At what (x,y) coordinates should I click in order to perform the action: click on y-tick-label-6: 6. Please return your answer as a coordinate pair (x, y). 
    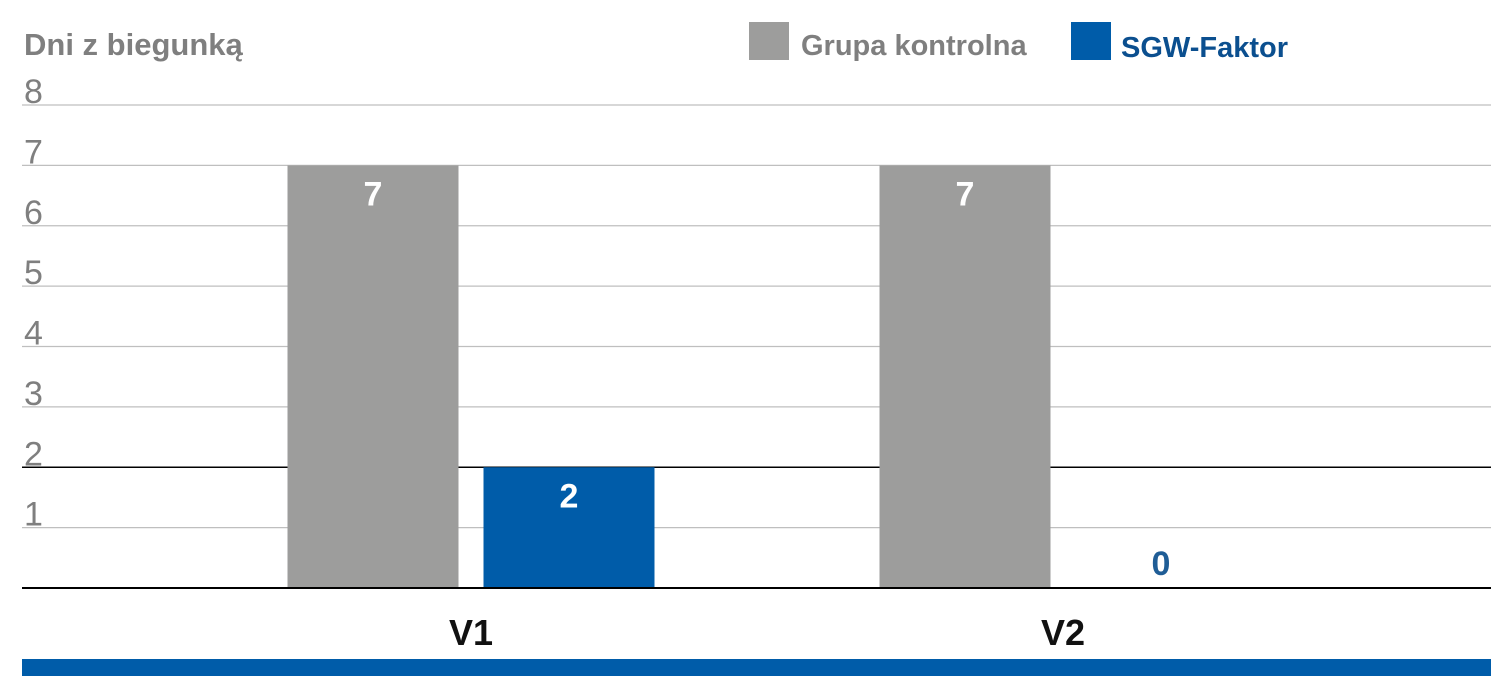
    Looking at the image, I should click on (33, 213).